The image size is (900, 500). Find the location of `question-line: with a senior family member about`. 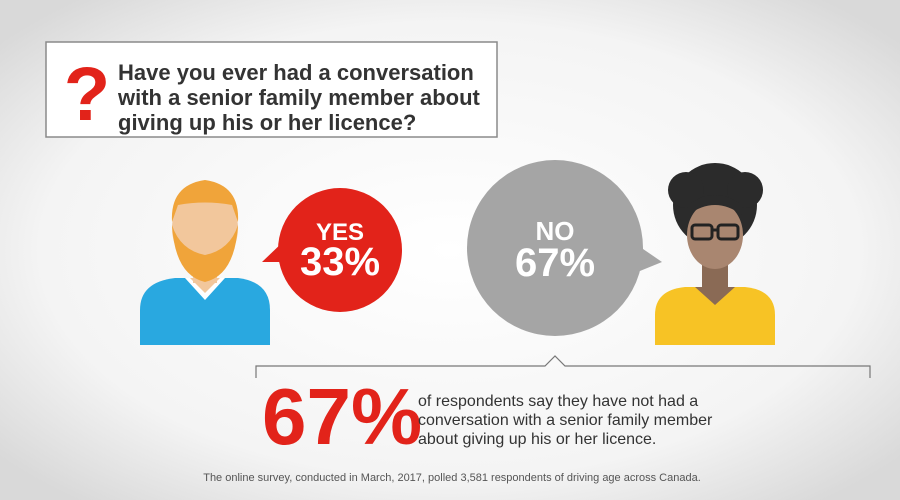

question-line: with a senior family member about is located at coordinates (299, 97).